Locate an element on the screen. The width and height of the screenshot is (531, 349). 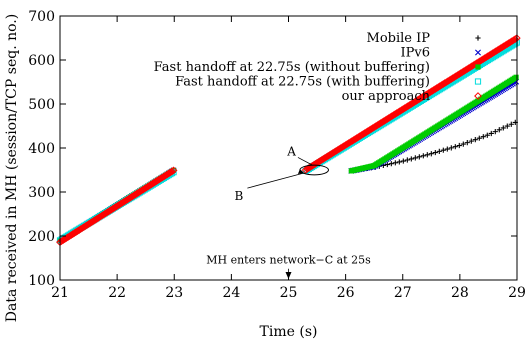
x-tick-label: 28 is located at coordinates (460, 293).